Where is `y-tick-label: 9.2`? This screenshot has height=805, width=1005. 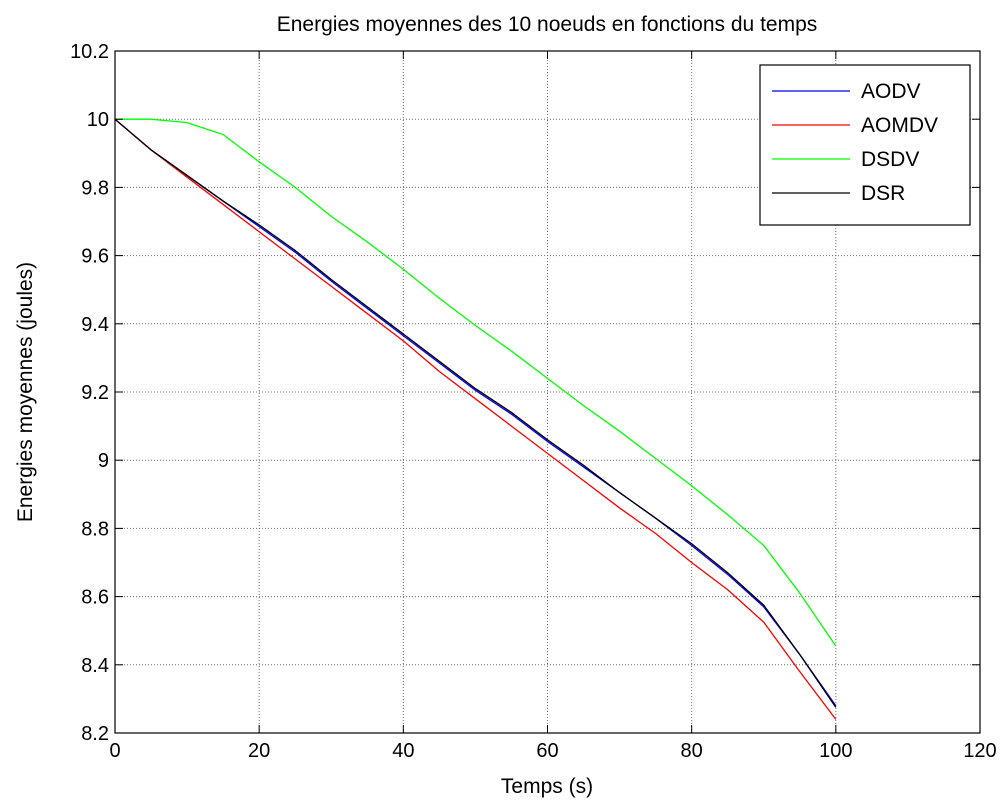
y-tick-label: 9.2 is located at coordinates (95, 393).